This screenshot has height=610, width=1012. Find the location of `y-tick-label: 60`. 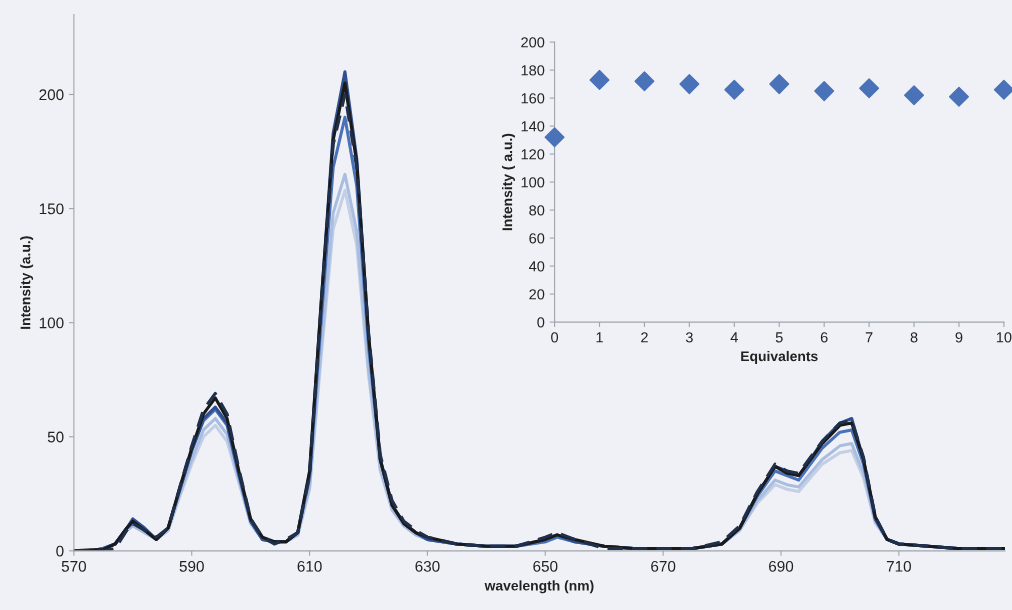

y-tick-label: 60 is located at coordinates (537, 238).